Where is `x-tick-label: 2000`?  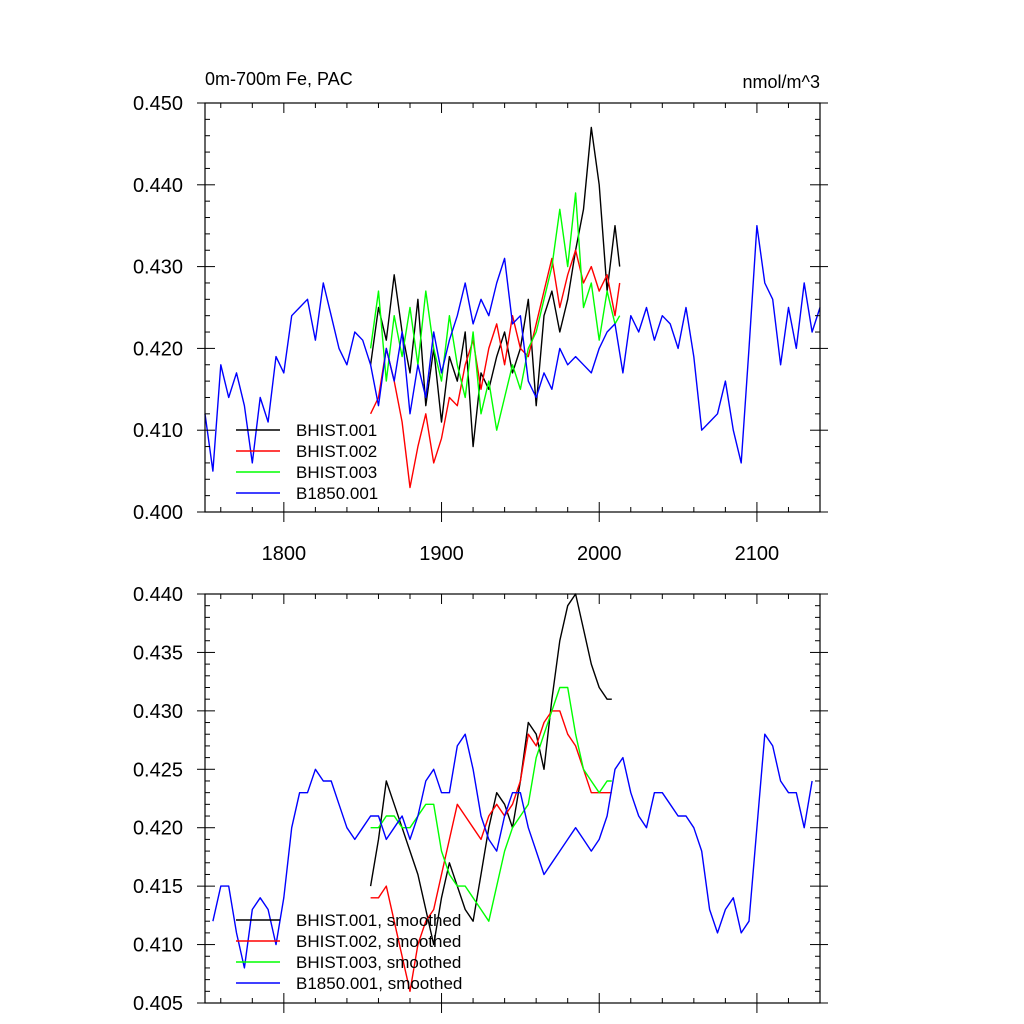
x-tick-label: 2000 is located at coordinates (599, 554).